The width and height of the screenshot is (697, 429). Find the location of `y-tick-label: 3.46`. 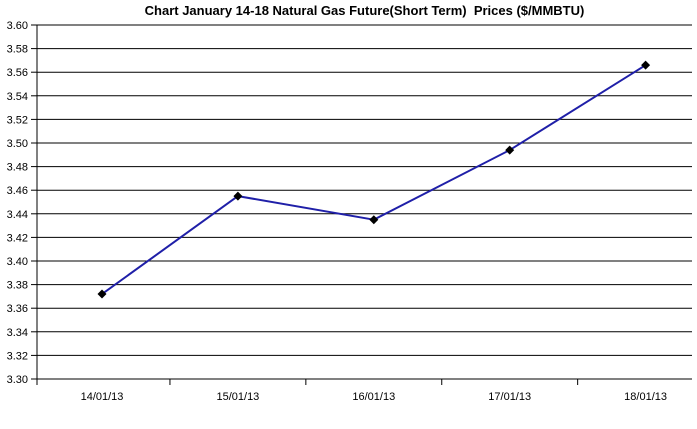

y-tick-label: 3.46 is located at coordinates (17, 191).